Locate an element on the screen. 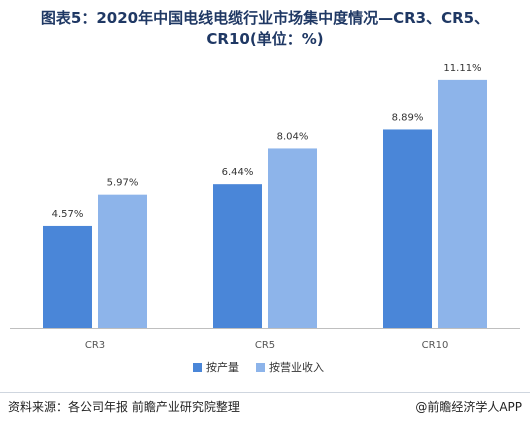 The image size is (530, 425). x-tick-label: CR3 is located at coordinates (95, 345).